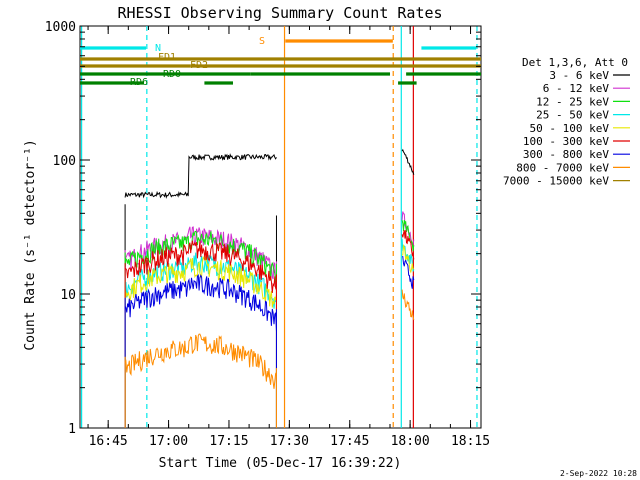 Image resolution: width=640 pixels, height=480 pixels. Describe the element at coordinates (349, 441) in the screenshot. I see `x-tick-label-4: 17:45` at that location.